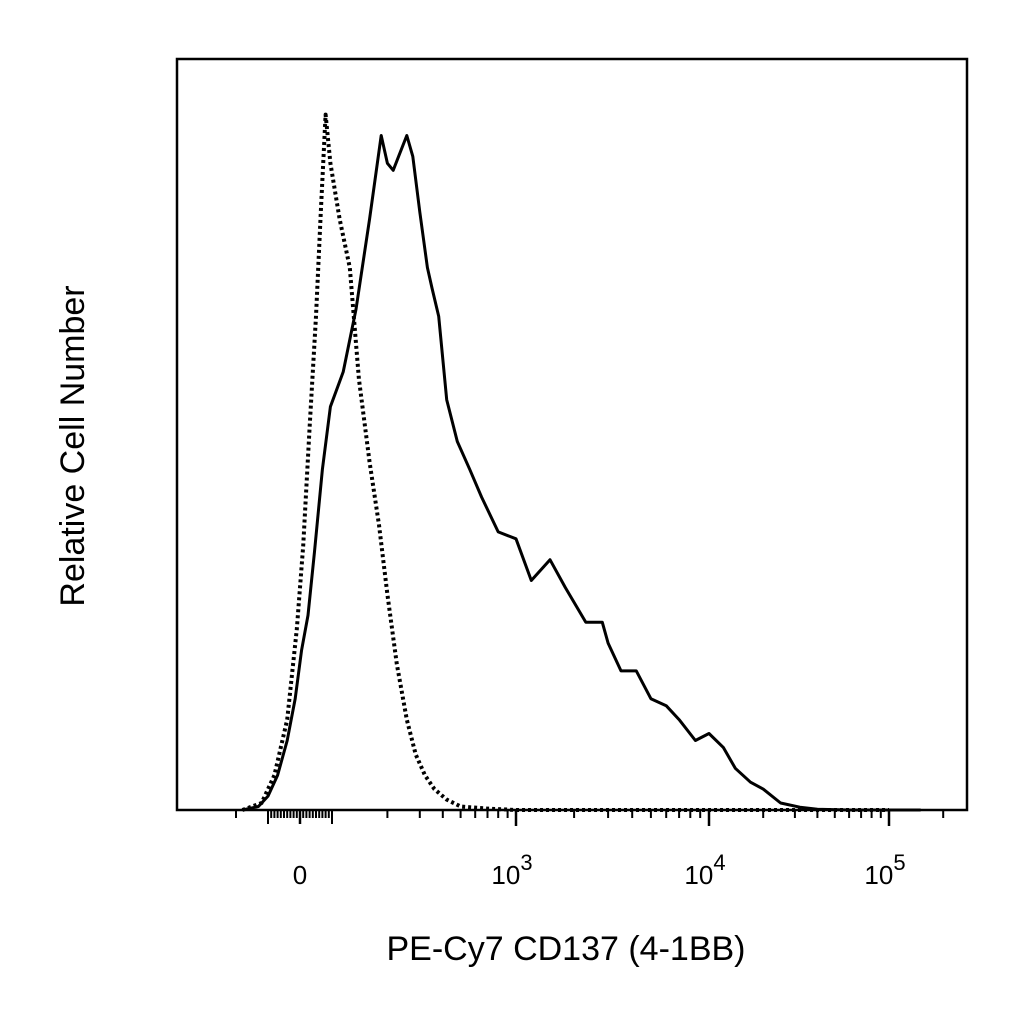 The width and height of the screenshot is (1024, 1024). I want to click on x-axis-tick-labels: 0 10³ 10⁴ 10⁵, so click(599, 870).